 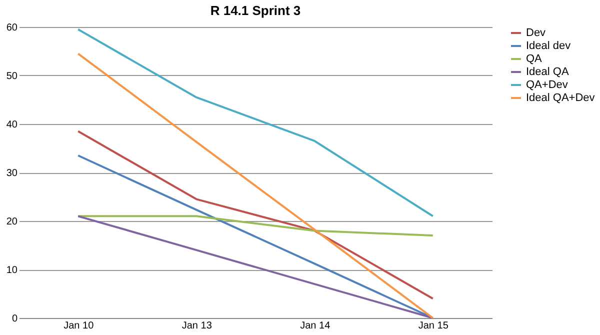 I want to click on legend-label: Ideal dev, so click(x=549, y=46).